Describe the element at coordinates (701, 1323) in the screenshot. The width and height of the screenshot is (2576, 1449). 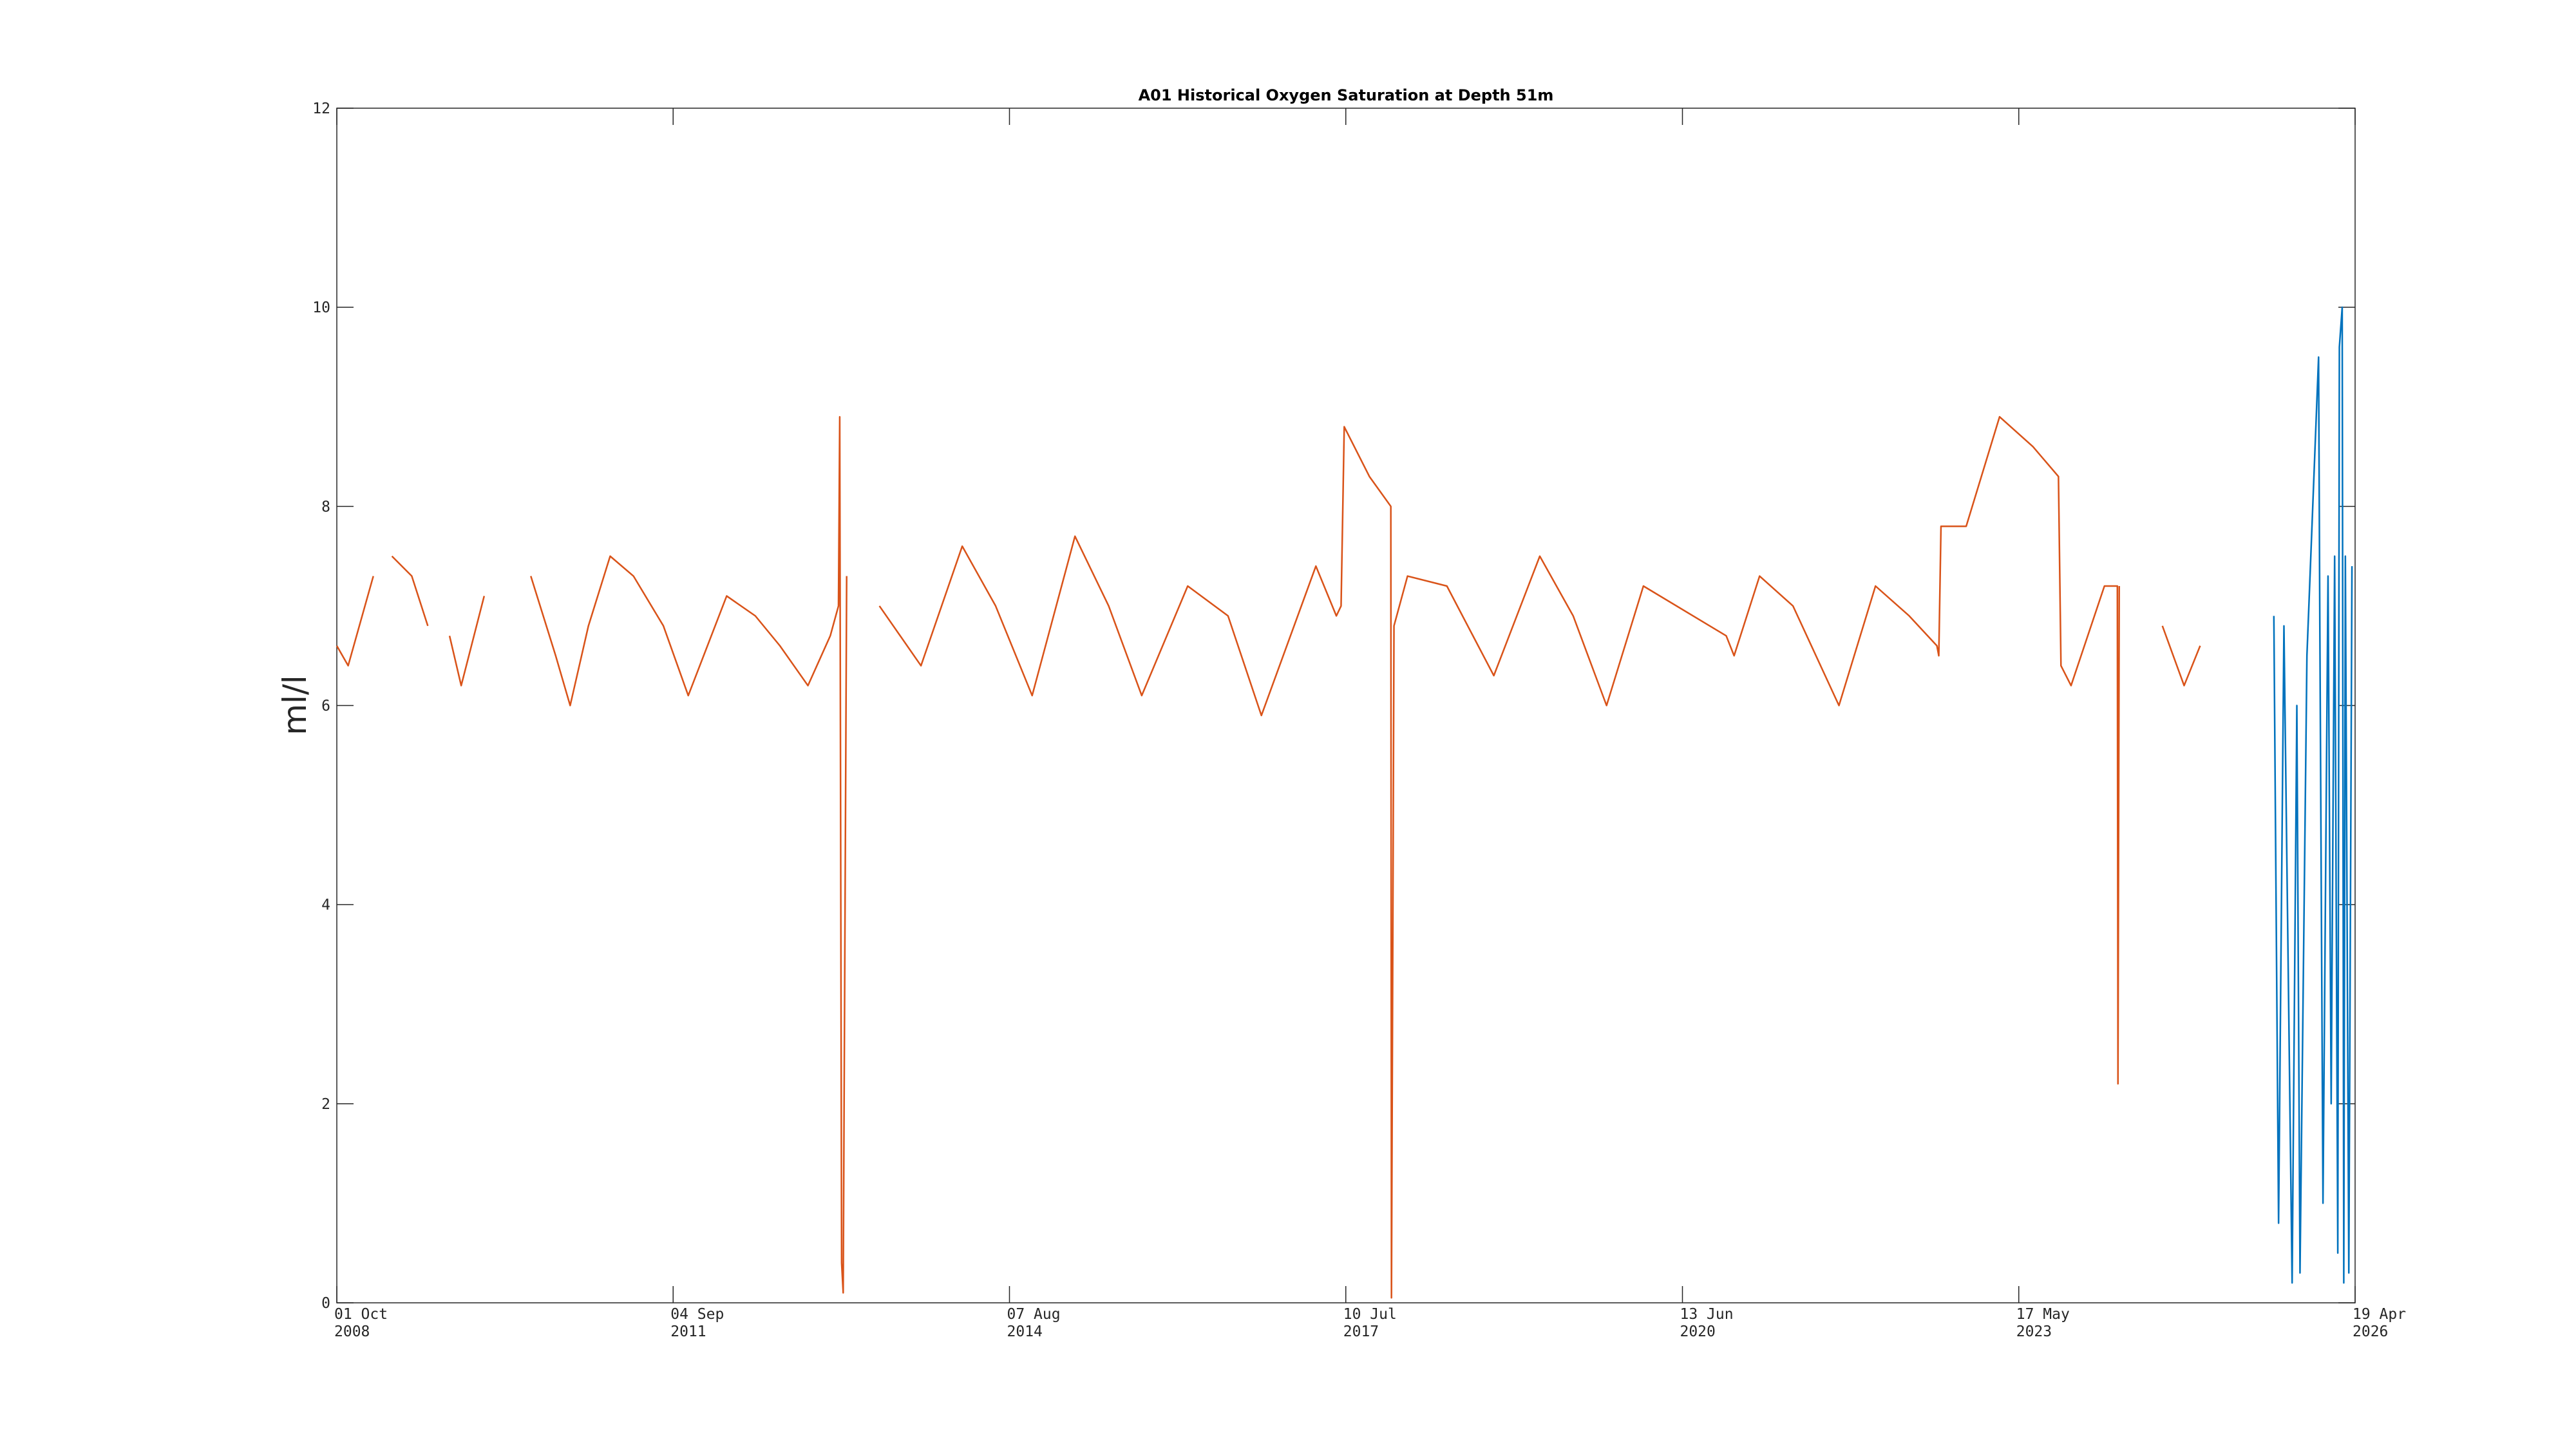
I see `x-tick-label: 04 Sep 2011` at that location.